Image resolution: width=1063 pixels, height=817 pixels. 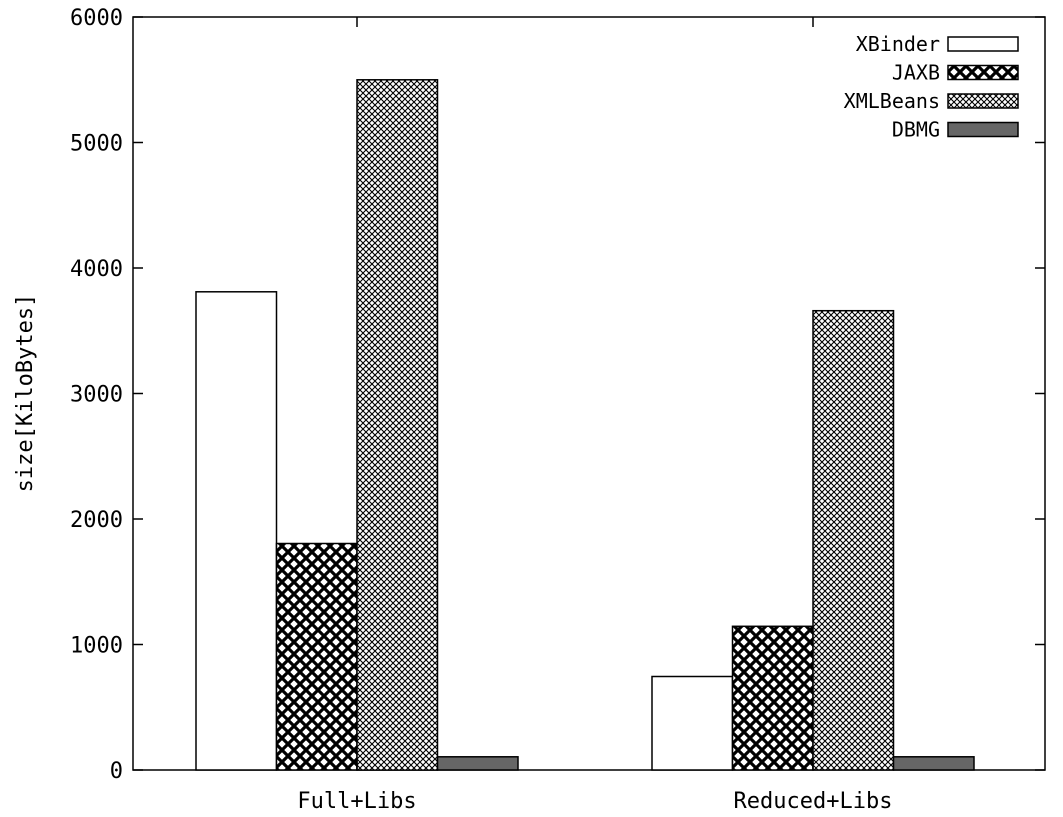 What do you see at coordinates (916, 130) in the screenshot?
I see `legend-label-dbmg: DBMG` at bounding box center [916, 130].